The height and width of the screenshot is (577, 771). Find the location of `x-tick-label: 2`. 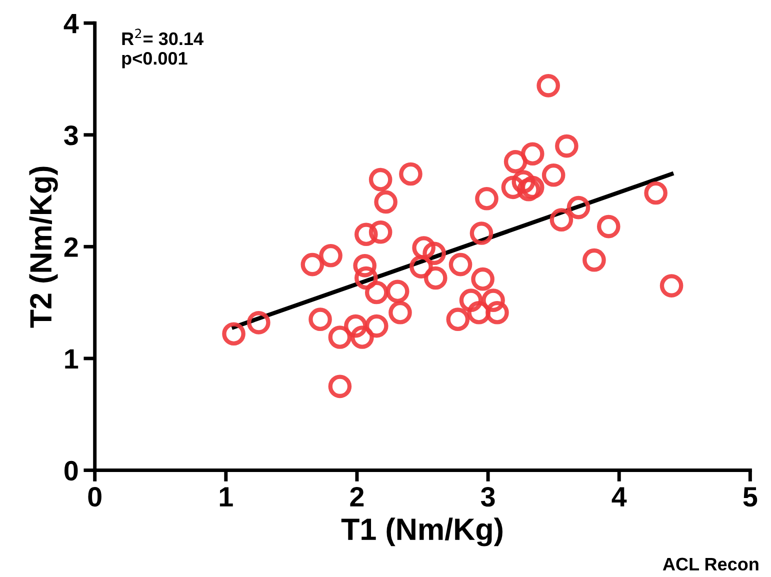

x-tick-label: 2 is located at coordinates (357, 496).